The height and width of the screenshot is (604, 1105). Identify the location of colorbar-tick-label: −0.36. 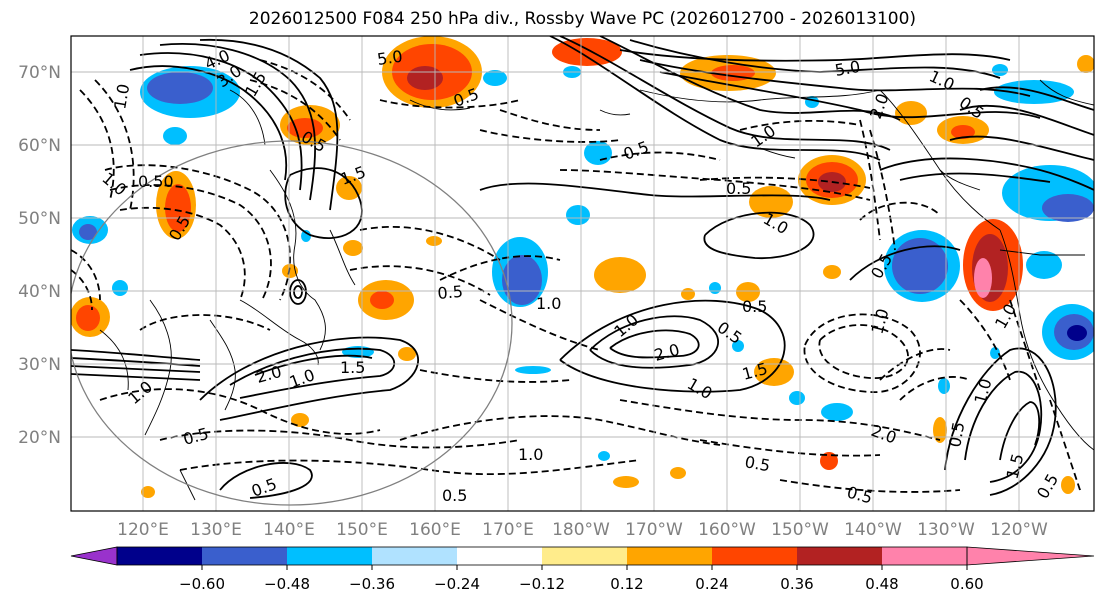
(372, 584).